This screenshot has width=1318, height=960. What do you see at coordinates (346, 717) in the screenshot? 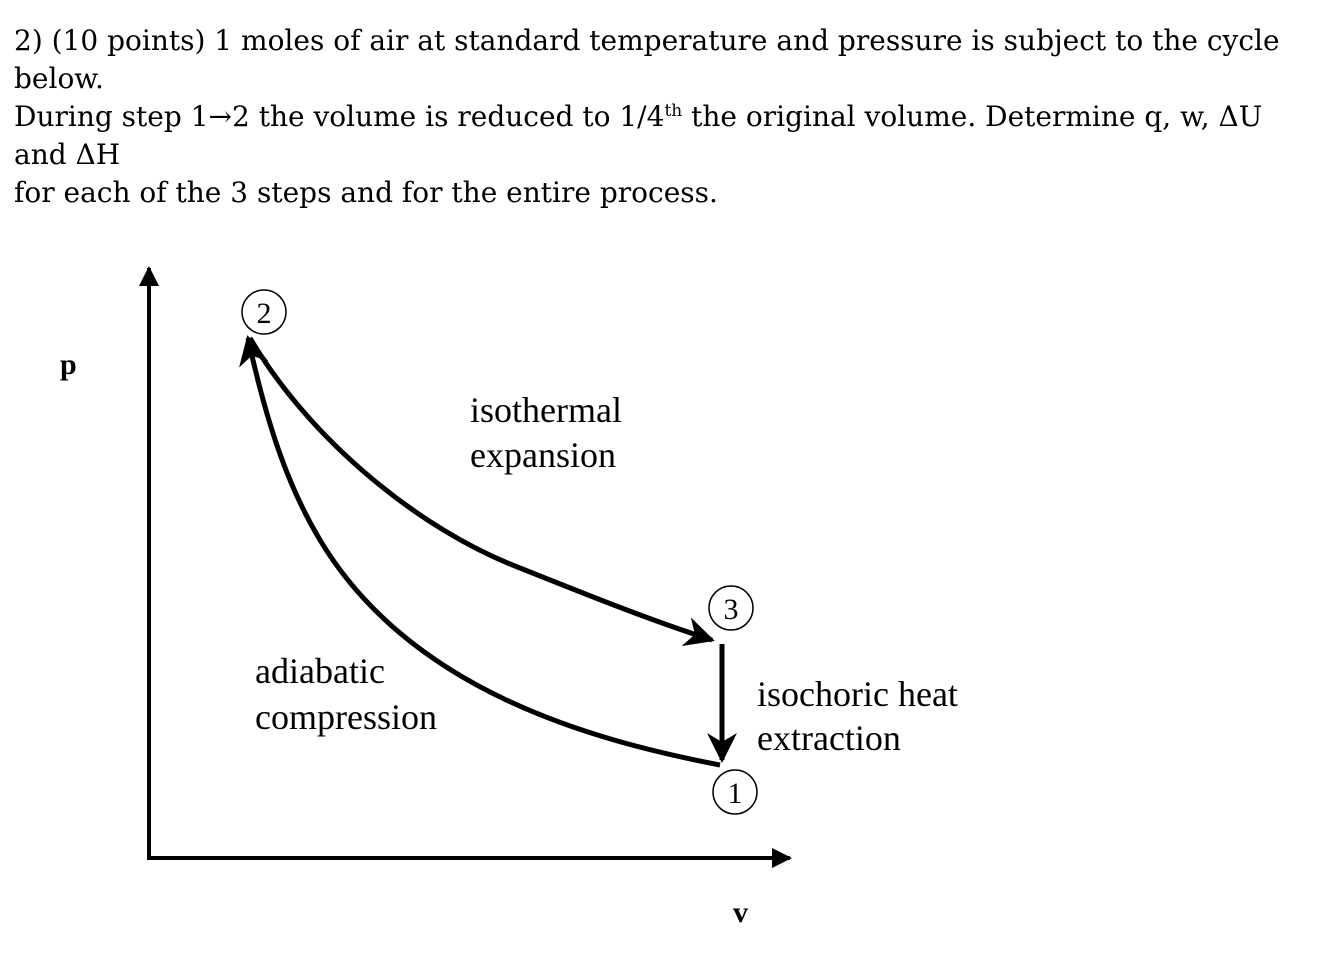
I see `adiabatic-label-line-2: compression` at bounding box center [346, 717].